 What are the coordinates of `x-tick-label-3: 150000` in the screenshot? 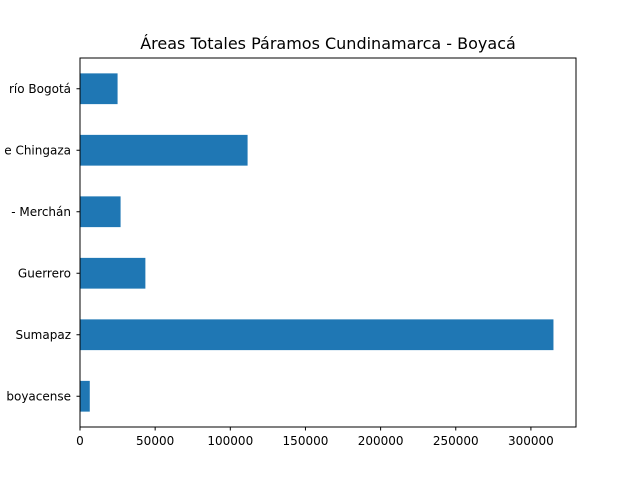 It's located at (306, 441).